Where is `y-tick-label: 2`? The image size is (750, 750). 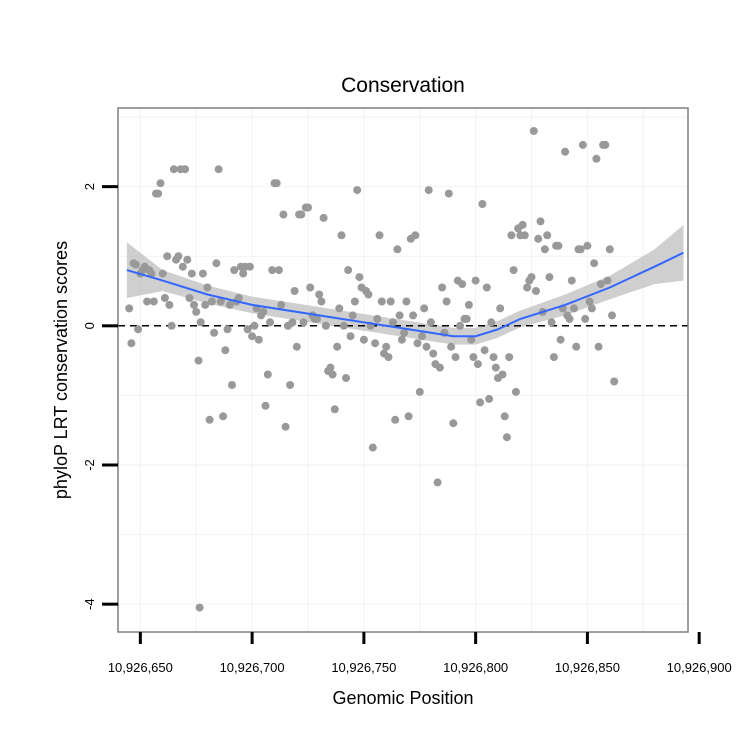 y-tick-label: 2 is located at coordinates (89, 186).